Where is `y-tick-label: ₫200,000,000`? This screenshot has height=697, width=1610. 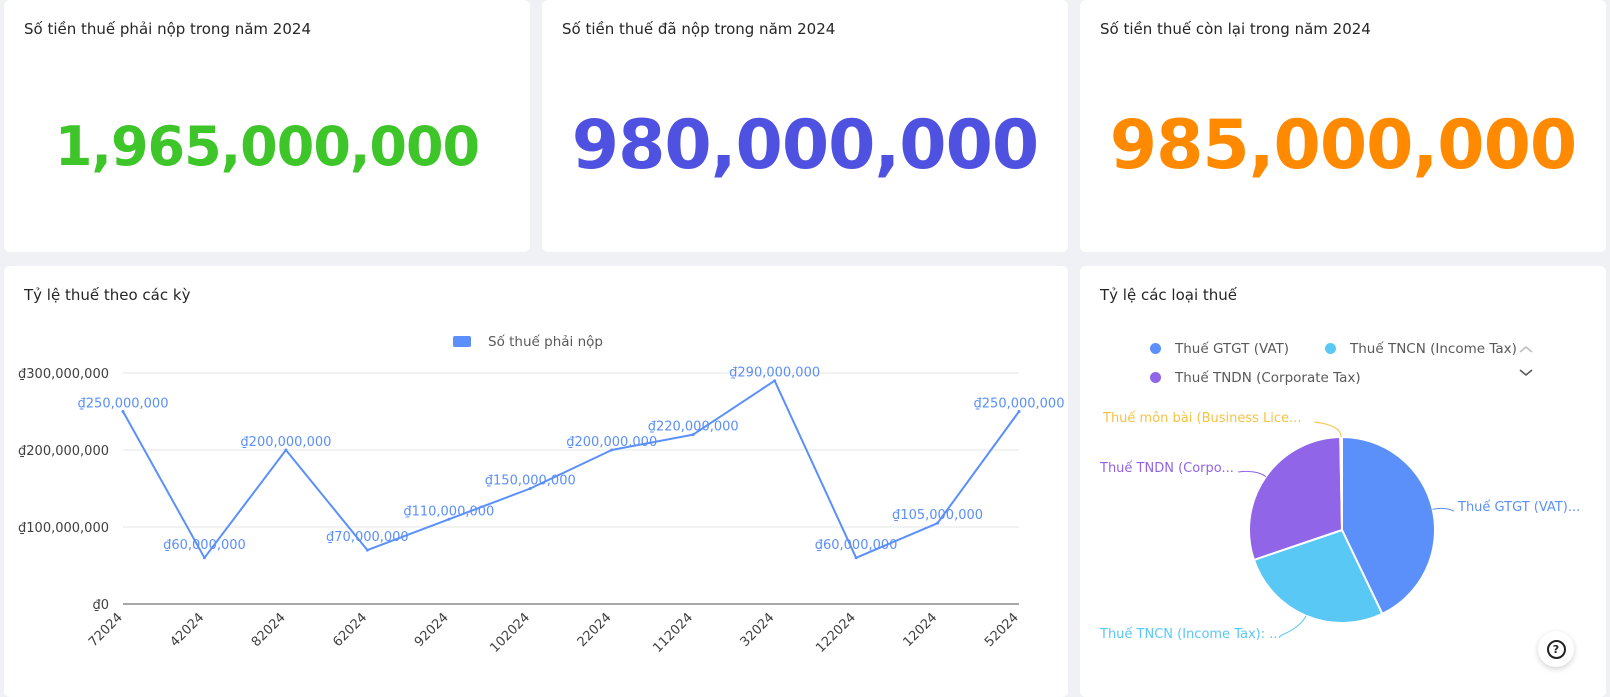 y-tick-label: ₫200,000,000 is located at coordinates (63, 451).